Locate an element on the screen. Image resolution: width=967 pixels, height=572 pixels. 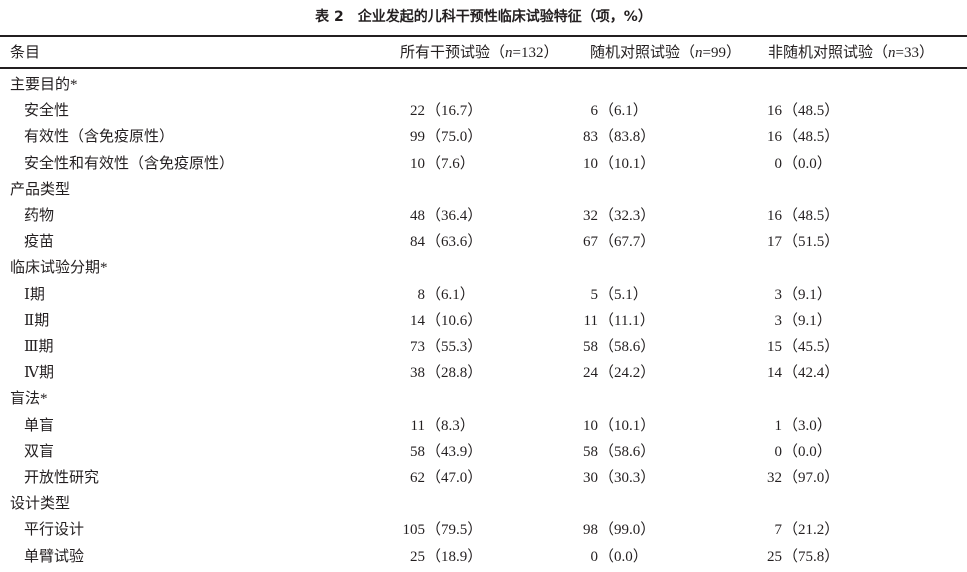
table-row: Ⅱ期 14（10.6） 11（11.1） 3（9.1） is located at coordinates (483, 321).